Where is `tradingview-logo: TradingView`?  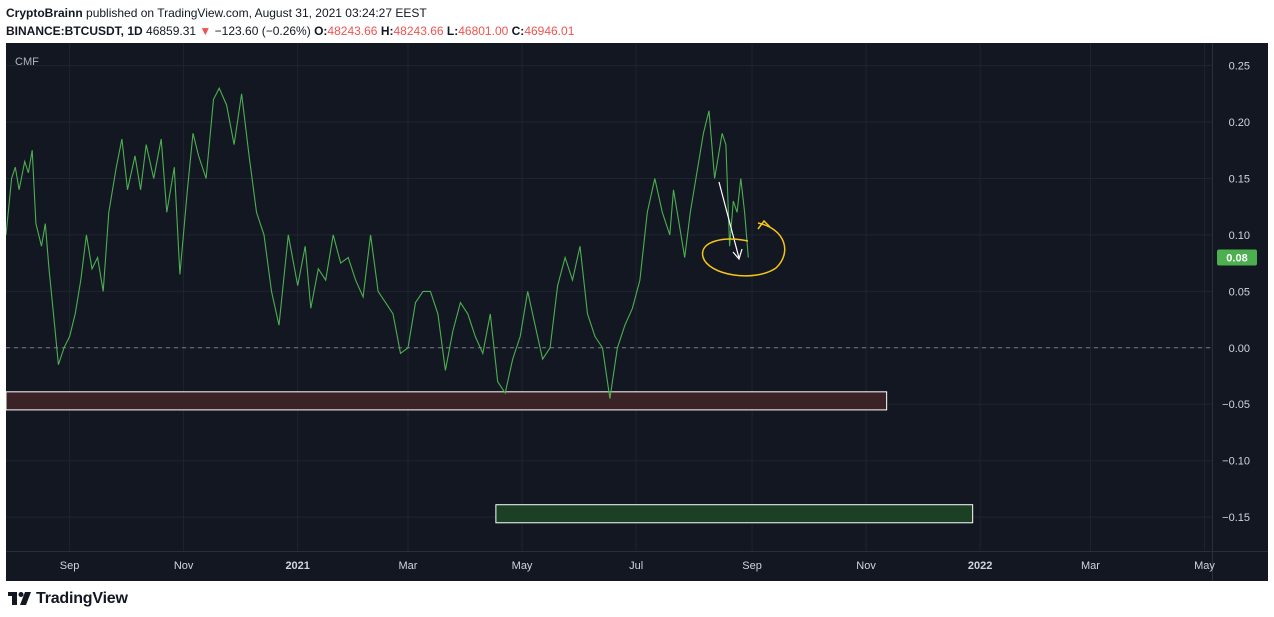 tradingview-logo: TradingView is located at coordinates (68, 599).